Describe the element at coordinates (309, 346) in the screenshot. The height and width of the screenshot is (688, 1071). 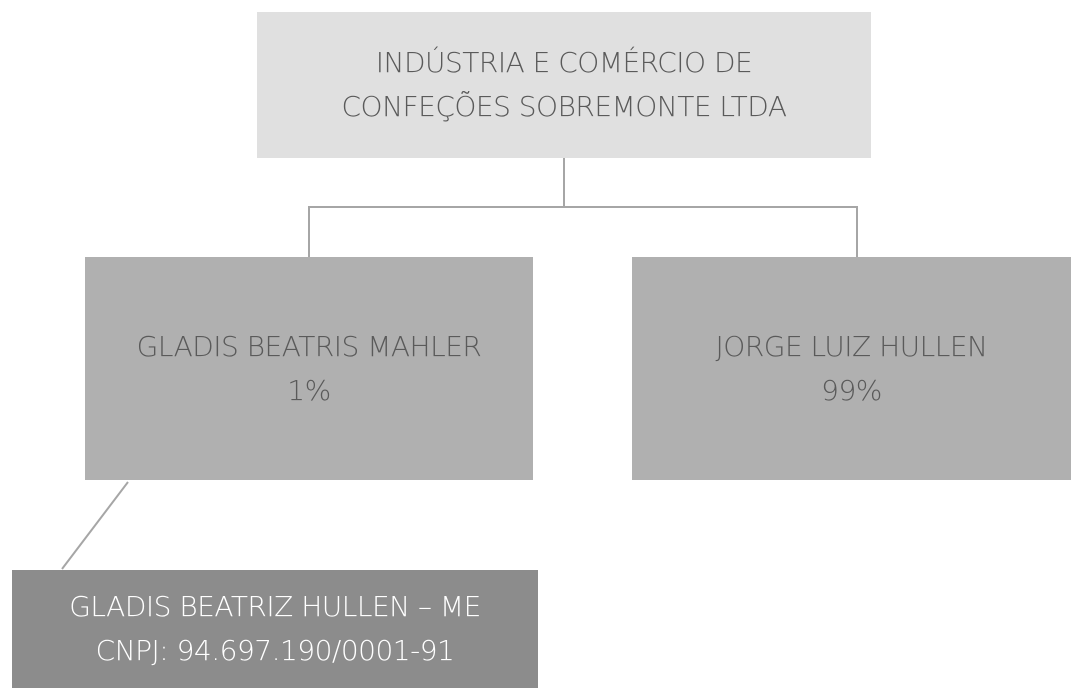
I see `node-line: GLADIS BEATRIS MAHLER` at that location.